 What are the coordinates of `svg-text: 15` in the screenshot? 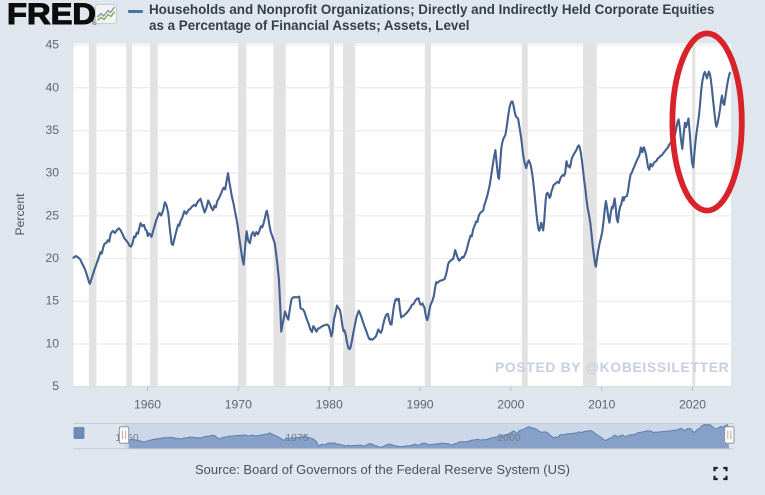 It's located at (52, 301).